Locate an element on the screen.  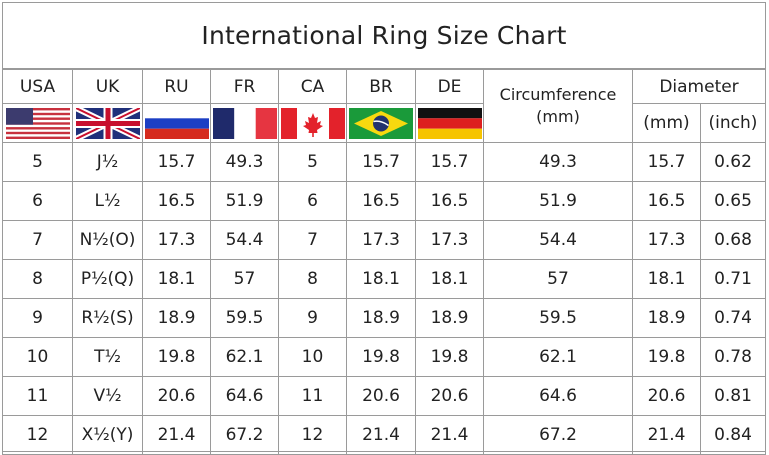
cell-de: 19.8 is located at coordinates (449, 357).